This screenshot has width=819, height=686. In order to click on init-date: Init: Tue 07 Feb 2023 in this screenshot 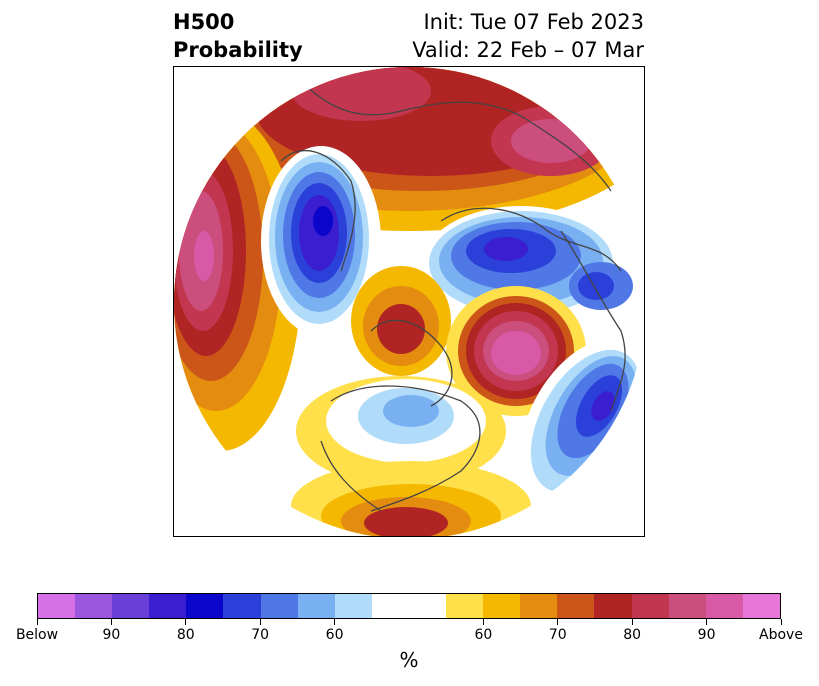, I will do `click(533, 22)`.